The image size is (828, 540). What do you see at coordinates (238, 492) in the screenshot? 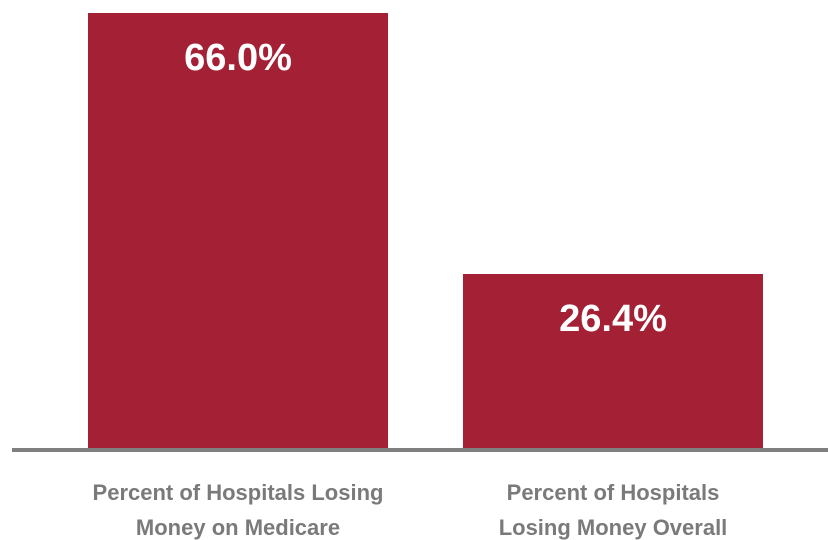
I see `category-label-1-line-1: Percent of Hospitals Losing` at bounding box center [238, 492].